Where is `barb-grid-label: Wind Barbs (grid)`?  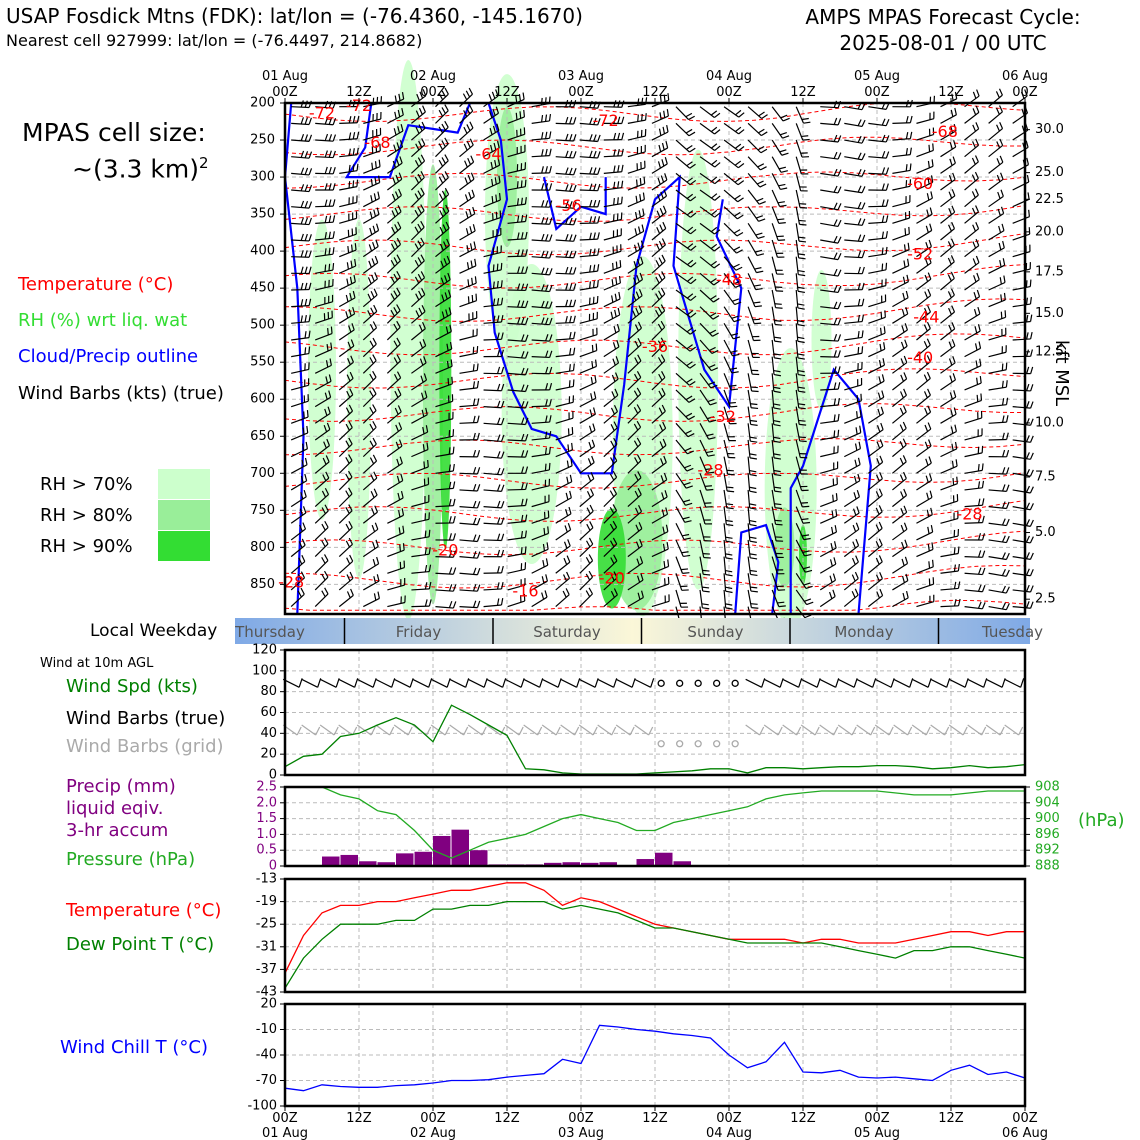
barb-grid-label: Wind Barbs (grid) is located at coordinates (145, 746).